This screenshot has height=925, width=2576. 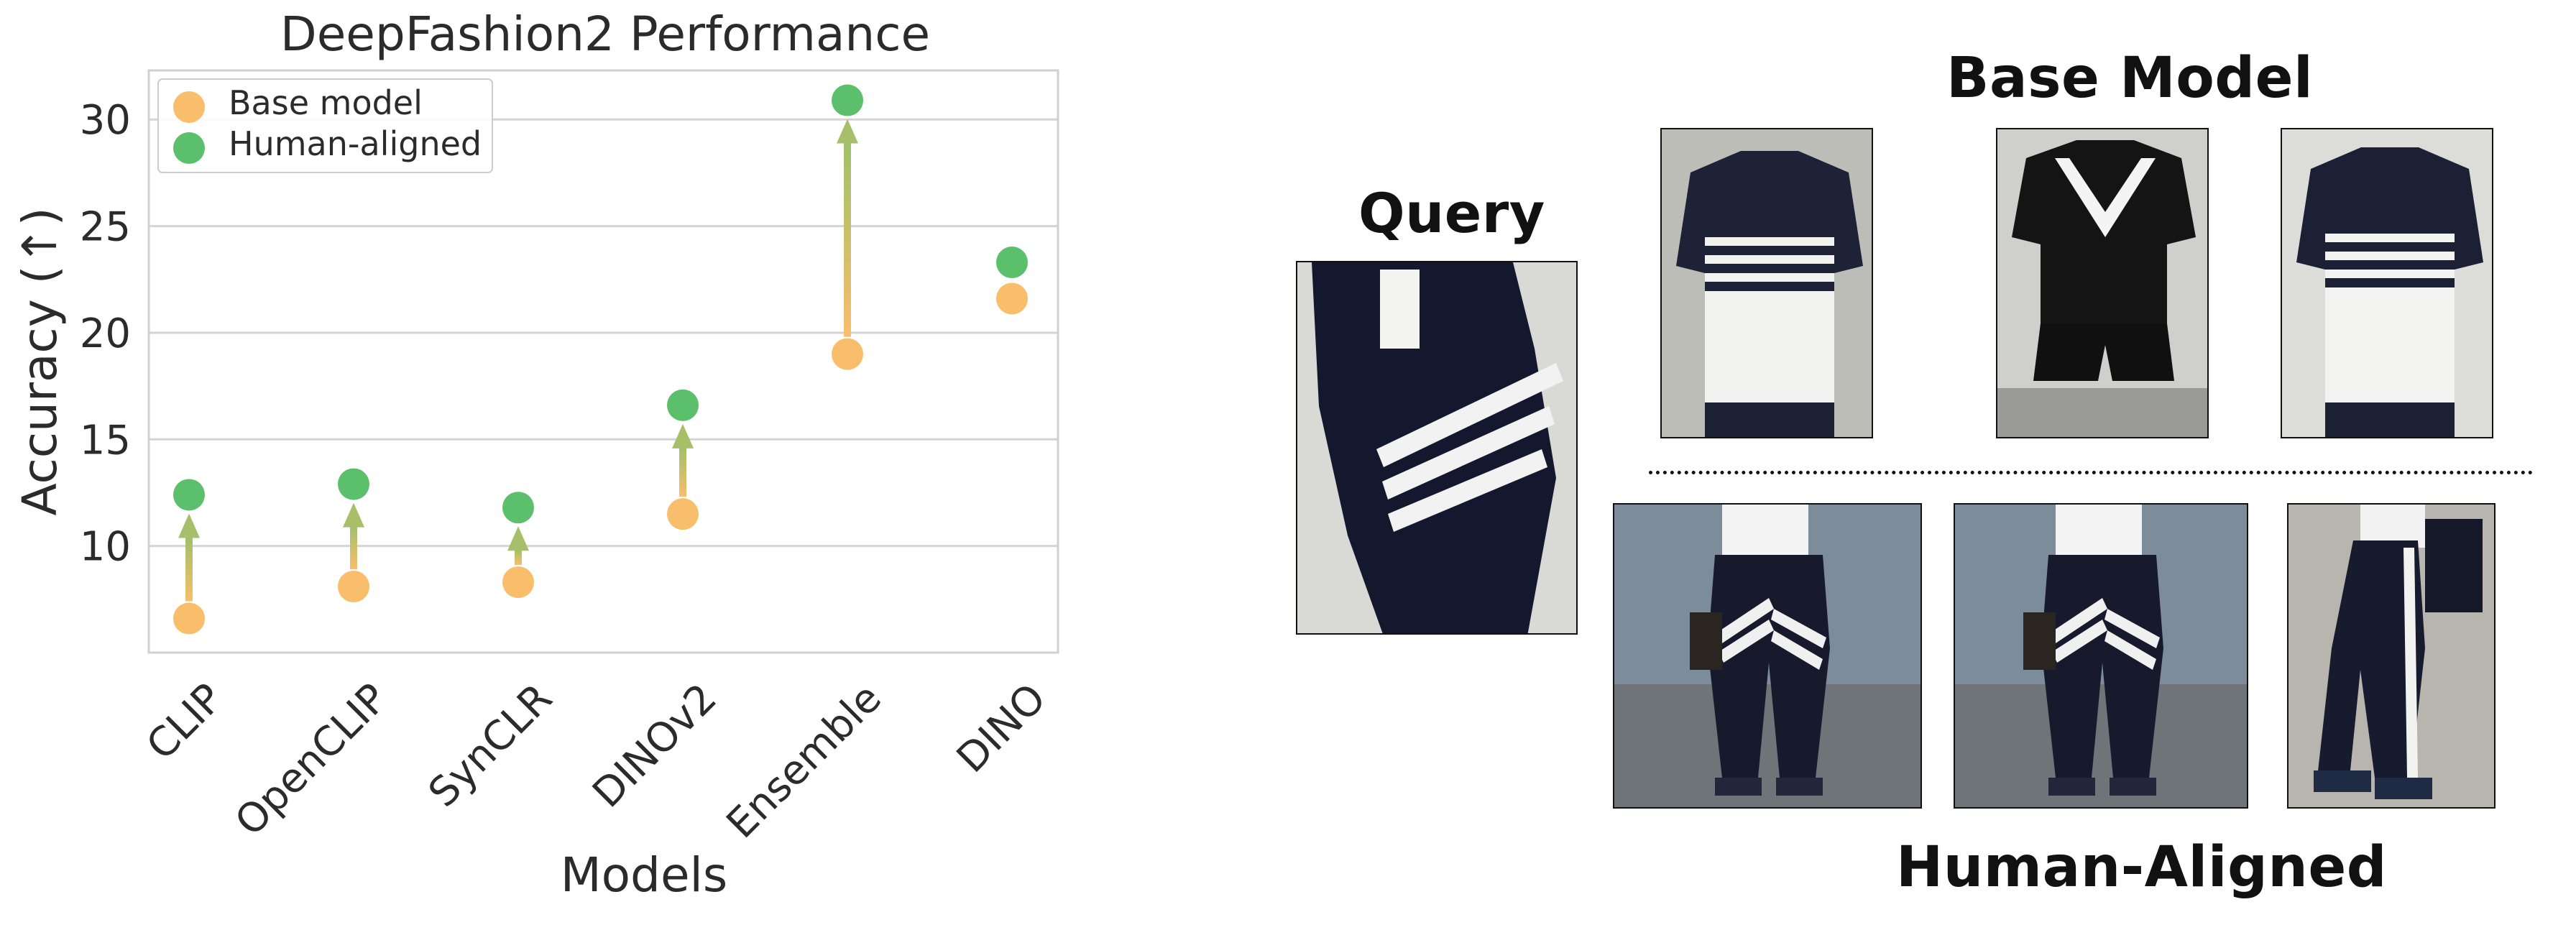 I want to click on legend: Base model Human-aligned, so click(x=325, y=126).